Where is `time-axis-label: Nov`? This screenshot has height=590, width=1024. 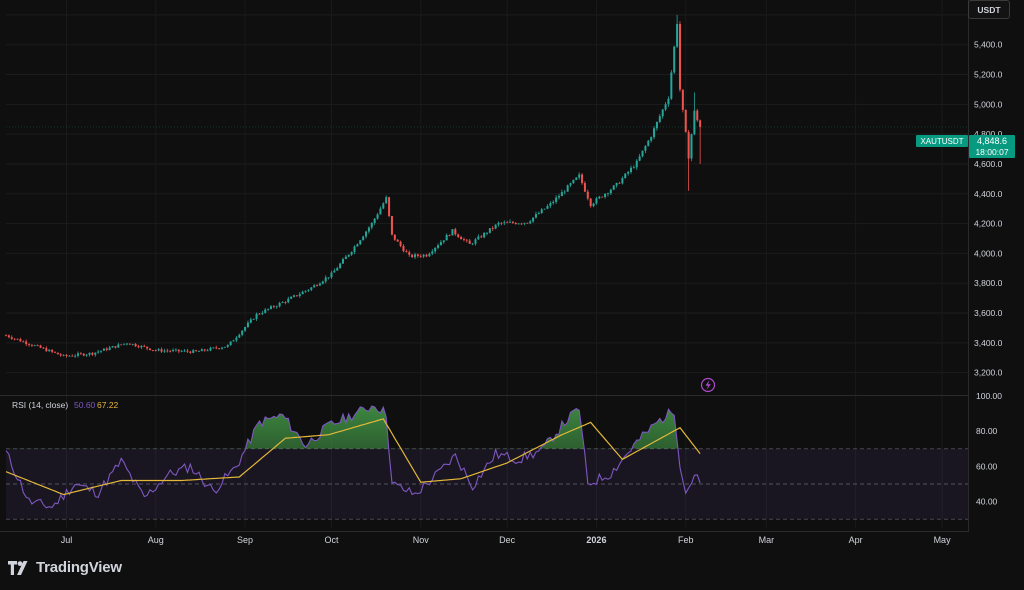
time-axis-label: Nov is located at coordinates (421, 540).